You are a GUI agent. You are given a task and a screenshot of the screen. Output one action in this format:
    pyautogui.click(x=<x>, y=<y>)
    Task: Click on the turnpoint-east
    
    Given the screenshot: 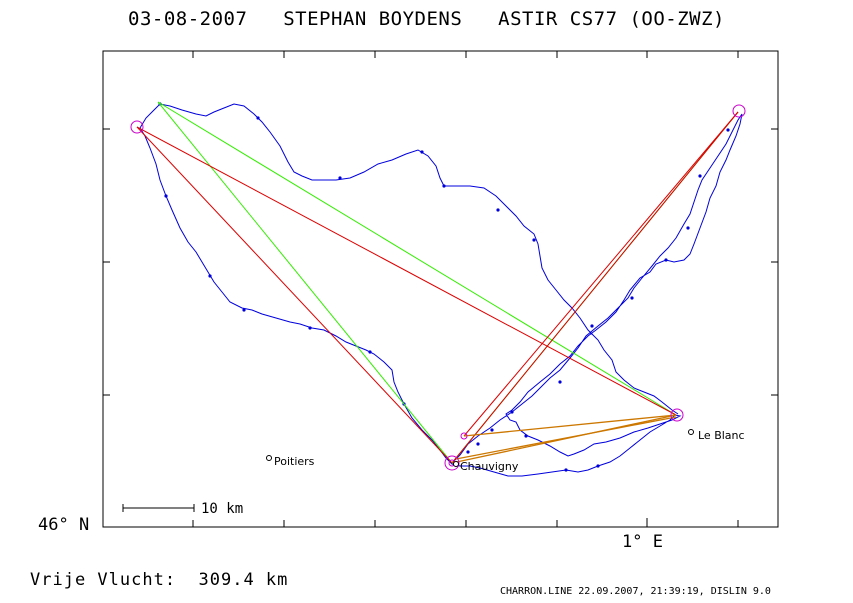 What is the action you would take?
    pyautogui.click(x=677, y=415)
    